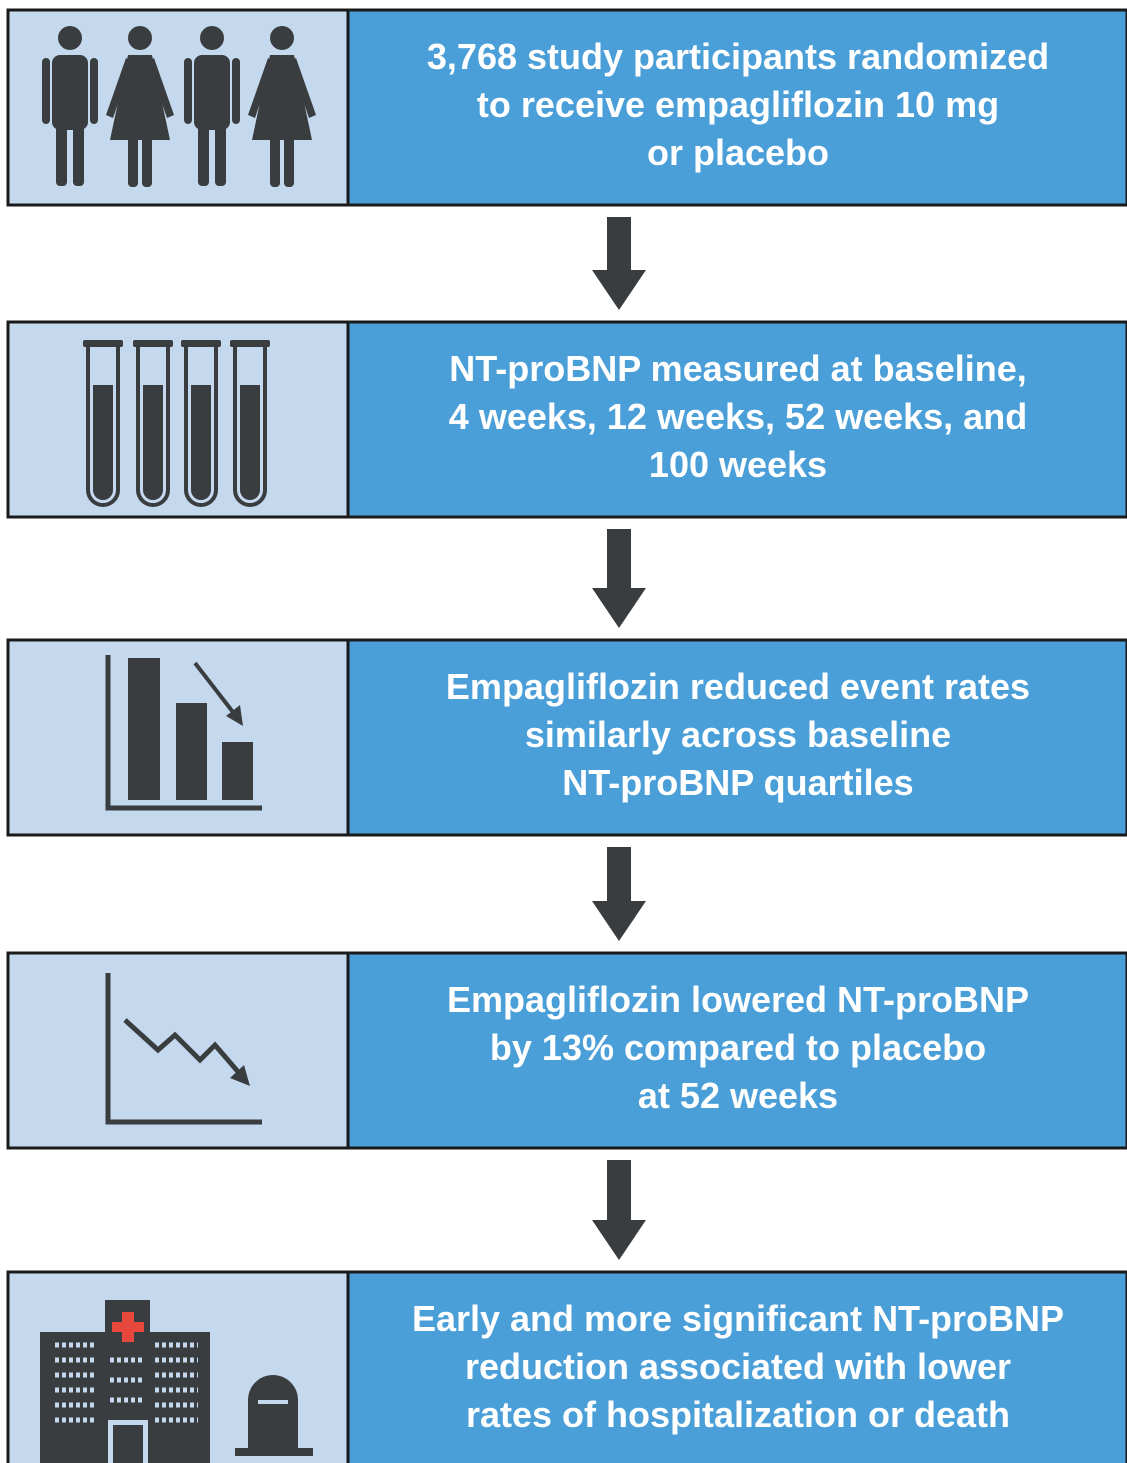  I want to click on step-text: Empagliflozin reduced event rates, so click(738, 686).